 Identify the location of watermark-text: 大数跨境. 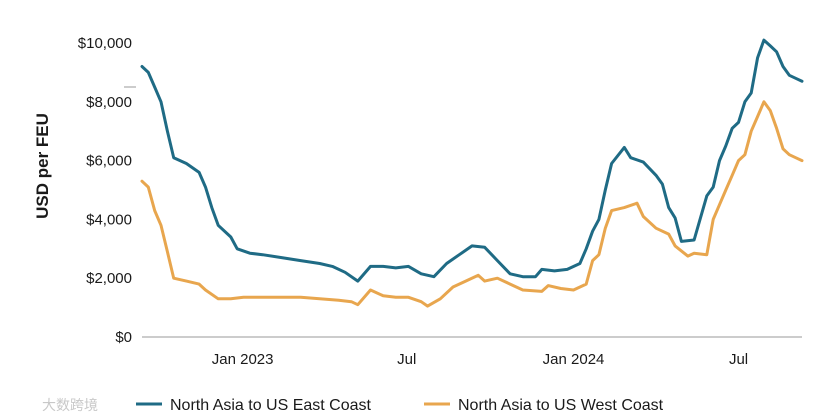
(70, 406).